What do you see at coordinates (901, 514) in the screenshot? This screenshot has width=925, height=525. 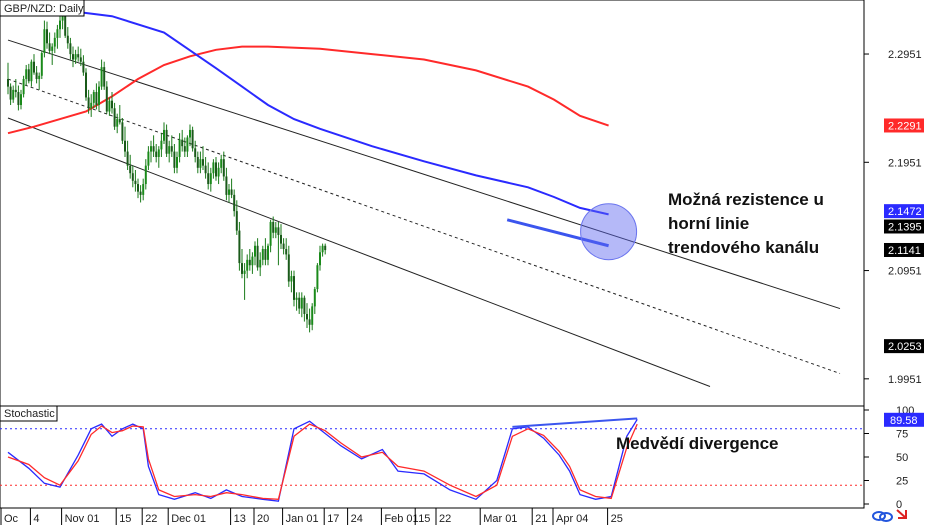 I see `arrow-icon` at bounding box center [901, 514].